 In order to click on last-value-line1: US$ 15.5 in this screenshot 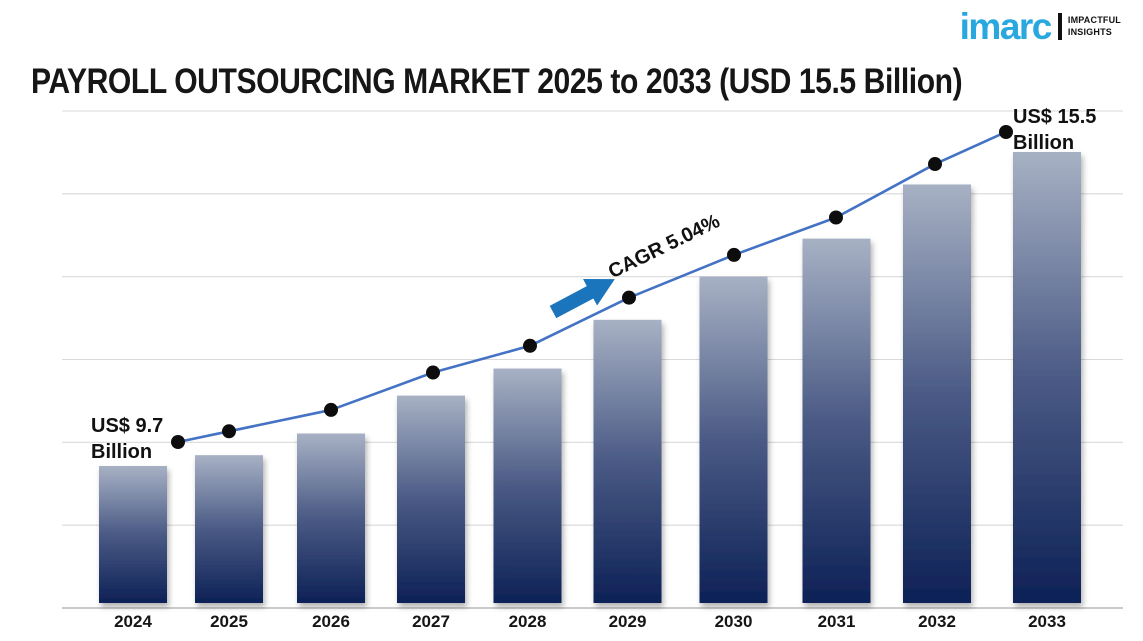, I will do `click(1055, 117)`.